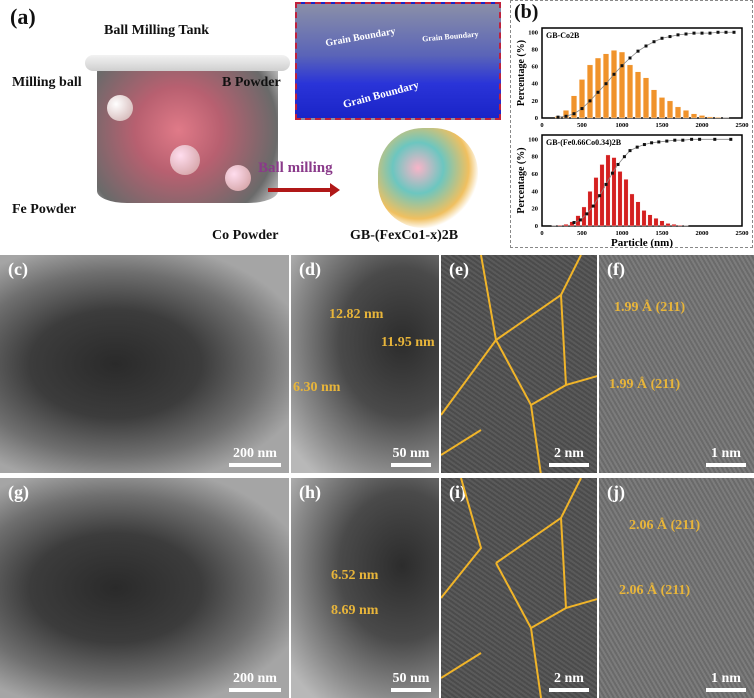 Image resolution: width=754 pixels, height=698 pixels. I want to click on panel-a-label: (a), so click(23, 16).